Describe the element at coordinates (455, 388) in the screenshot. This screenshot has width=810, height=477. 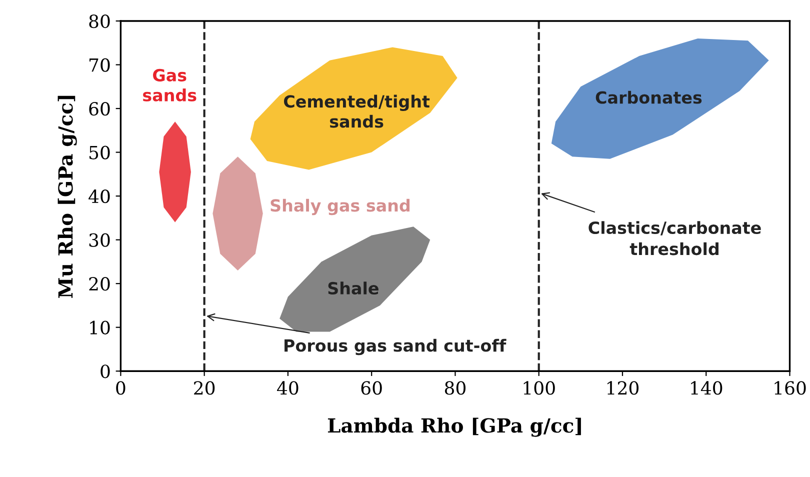
I see `x-tick-label: 80` at that location.